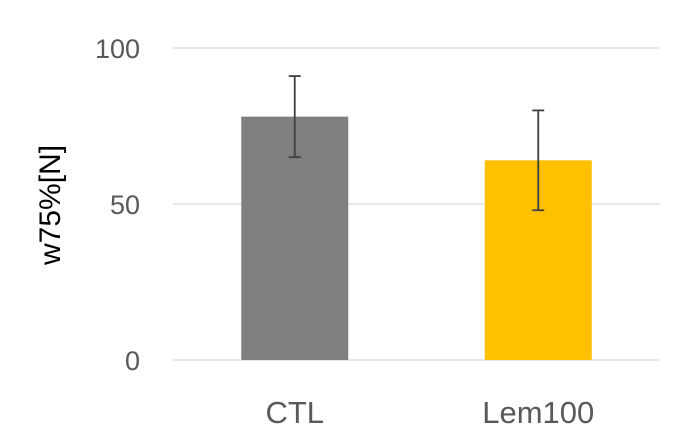 The image size is (683, 446). What do you see at coordinates (429, 412) in the screenshot?
I see `x-axis-categories: CTL Lem100` at bounding box center [429, 412].